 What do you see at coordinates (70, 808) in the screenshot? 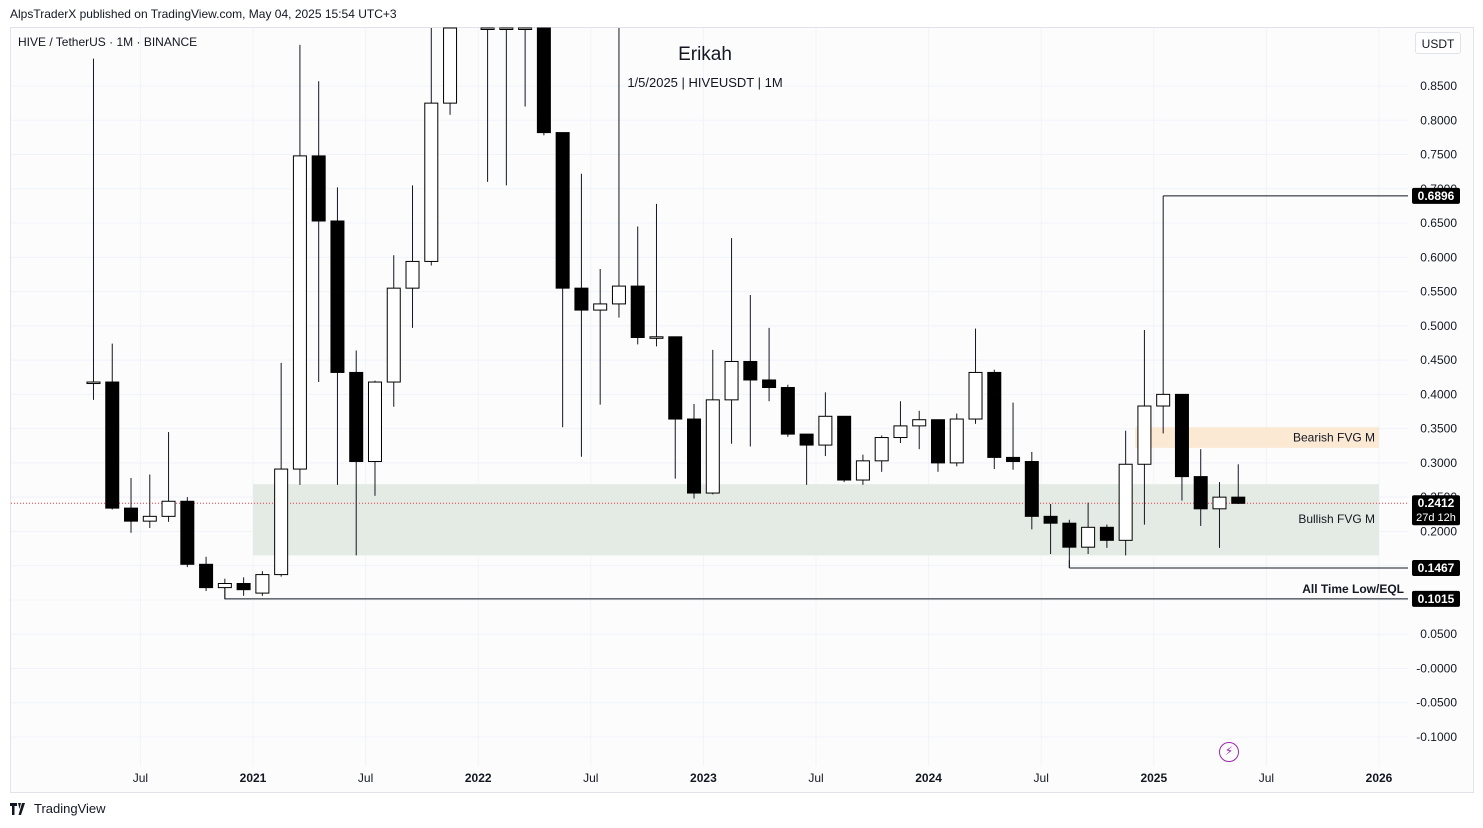
I see `footer-brand-text: TradingView` at bounding box center [70, 808].